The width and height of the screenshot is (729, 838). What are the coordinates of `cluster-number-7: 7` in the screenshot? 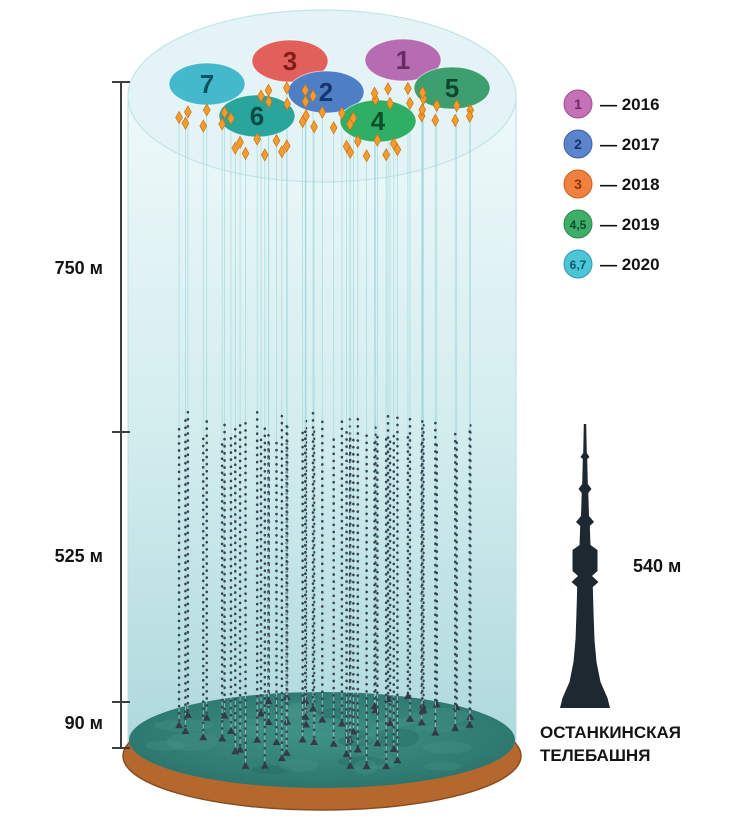 It's located at (207, 84).